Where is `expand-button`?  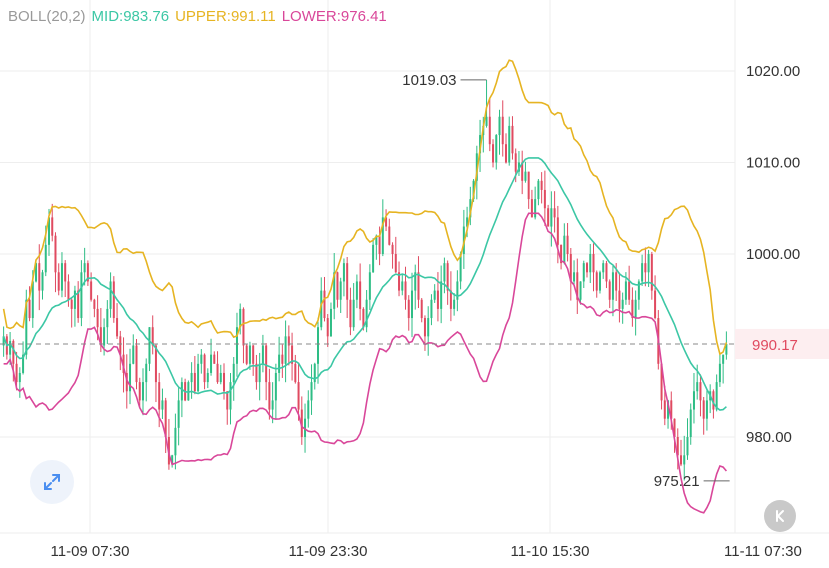
expand-button is located at coordinates (52, 482).